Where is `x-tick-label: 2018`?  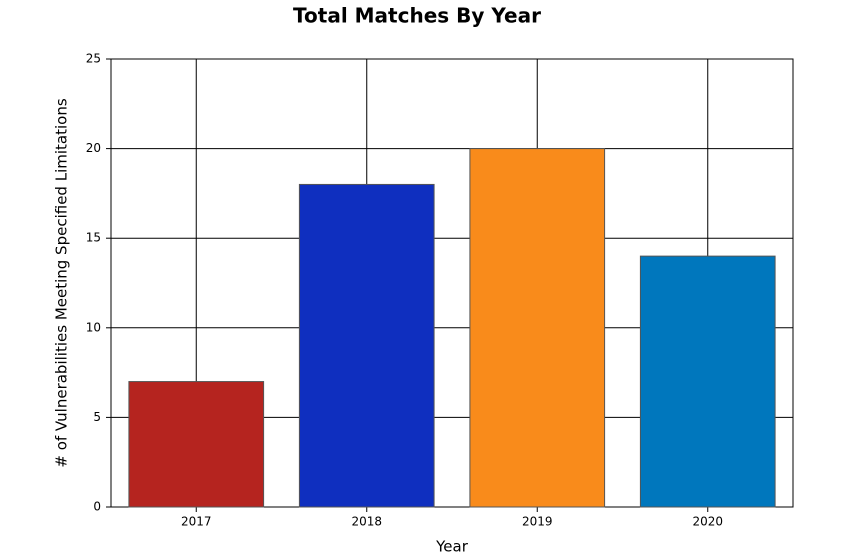
x-tick-label: 2018 is located at coordinates (366, 522).